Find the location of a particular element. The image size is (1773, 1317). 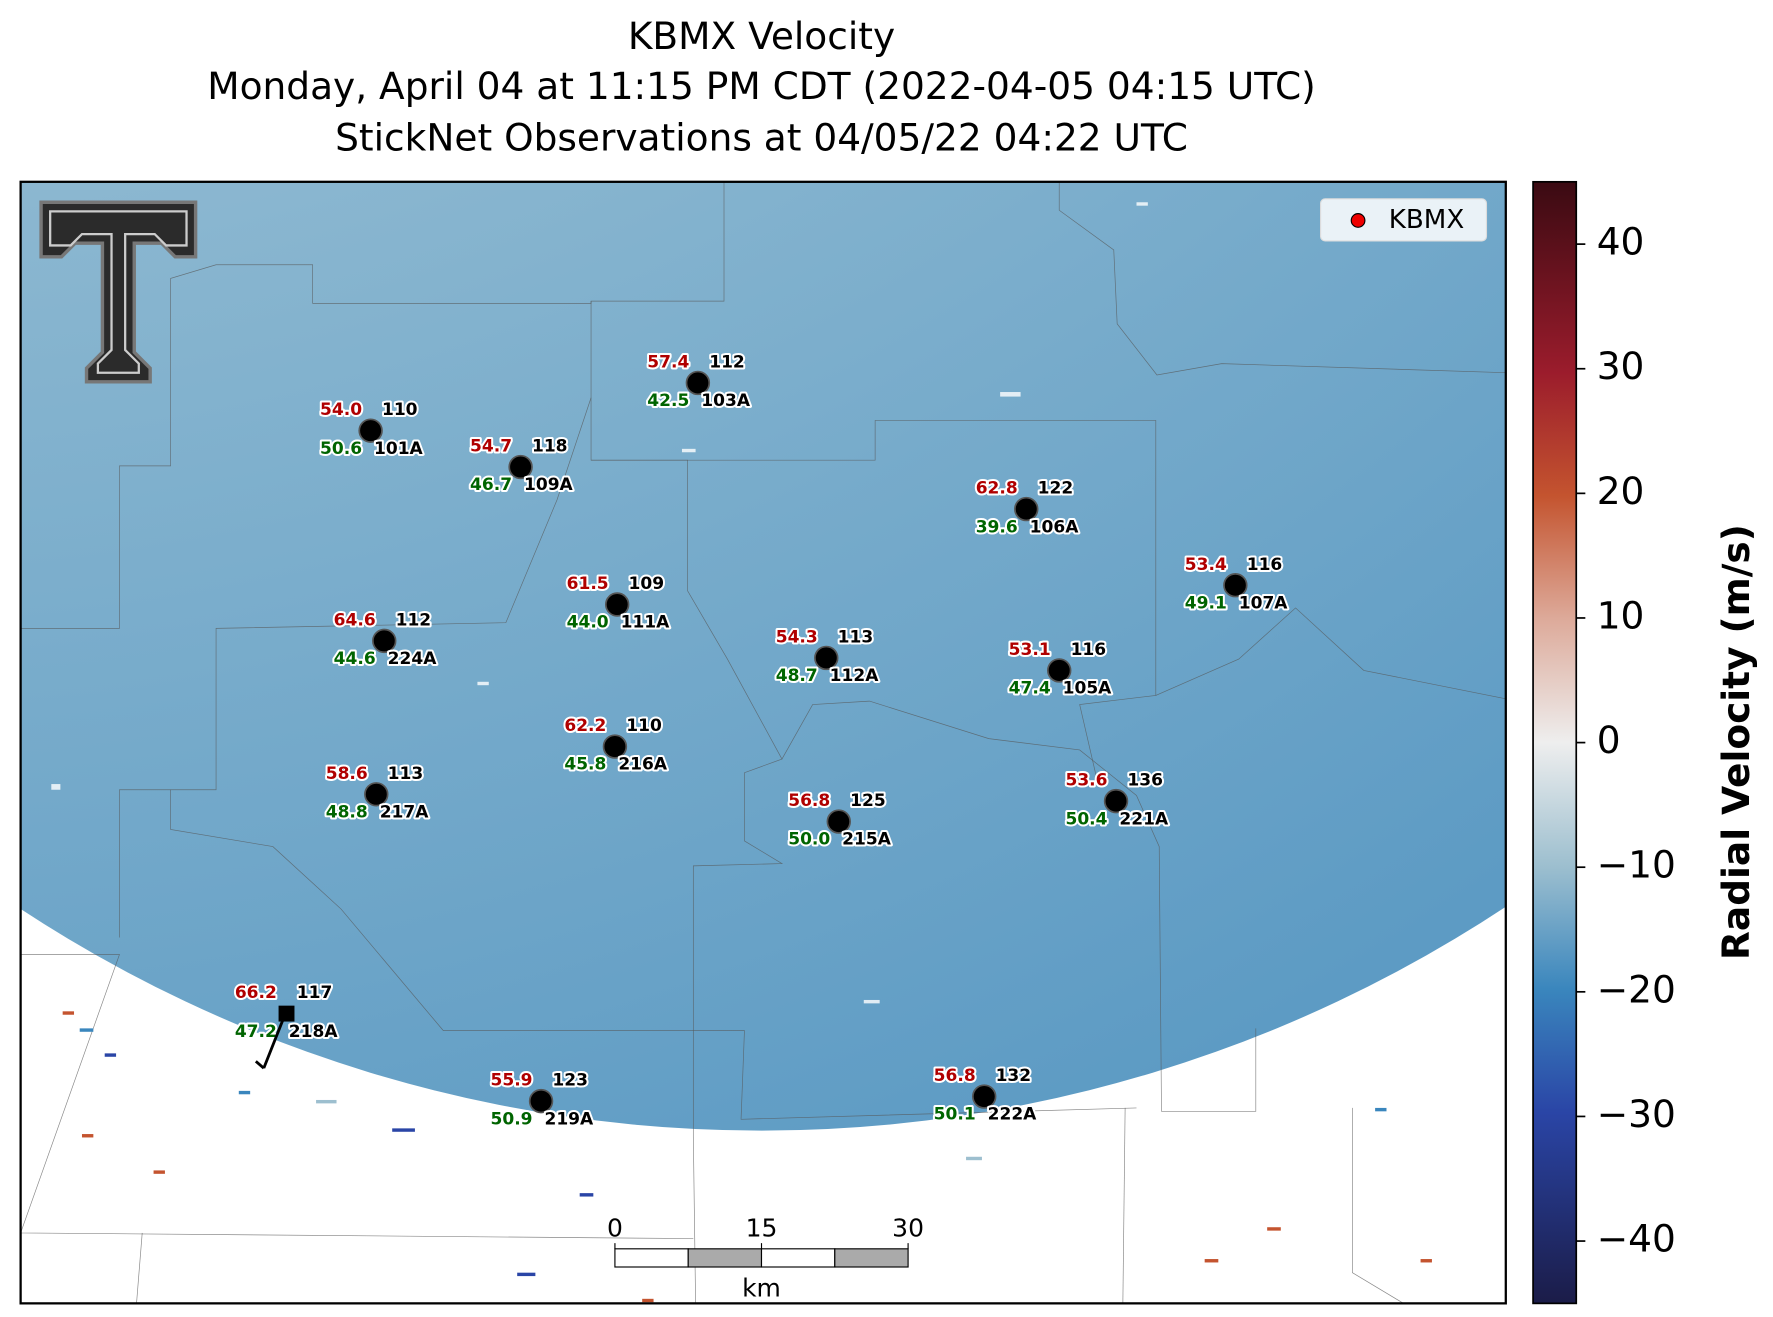

station-red-value: 58.6 is located at coordinates (347, 774).